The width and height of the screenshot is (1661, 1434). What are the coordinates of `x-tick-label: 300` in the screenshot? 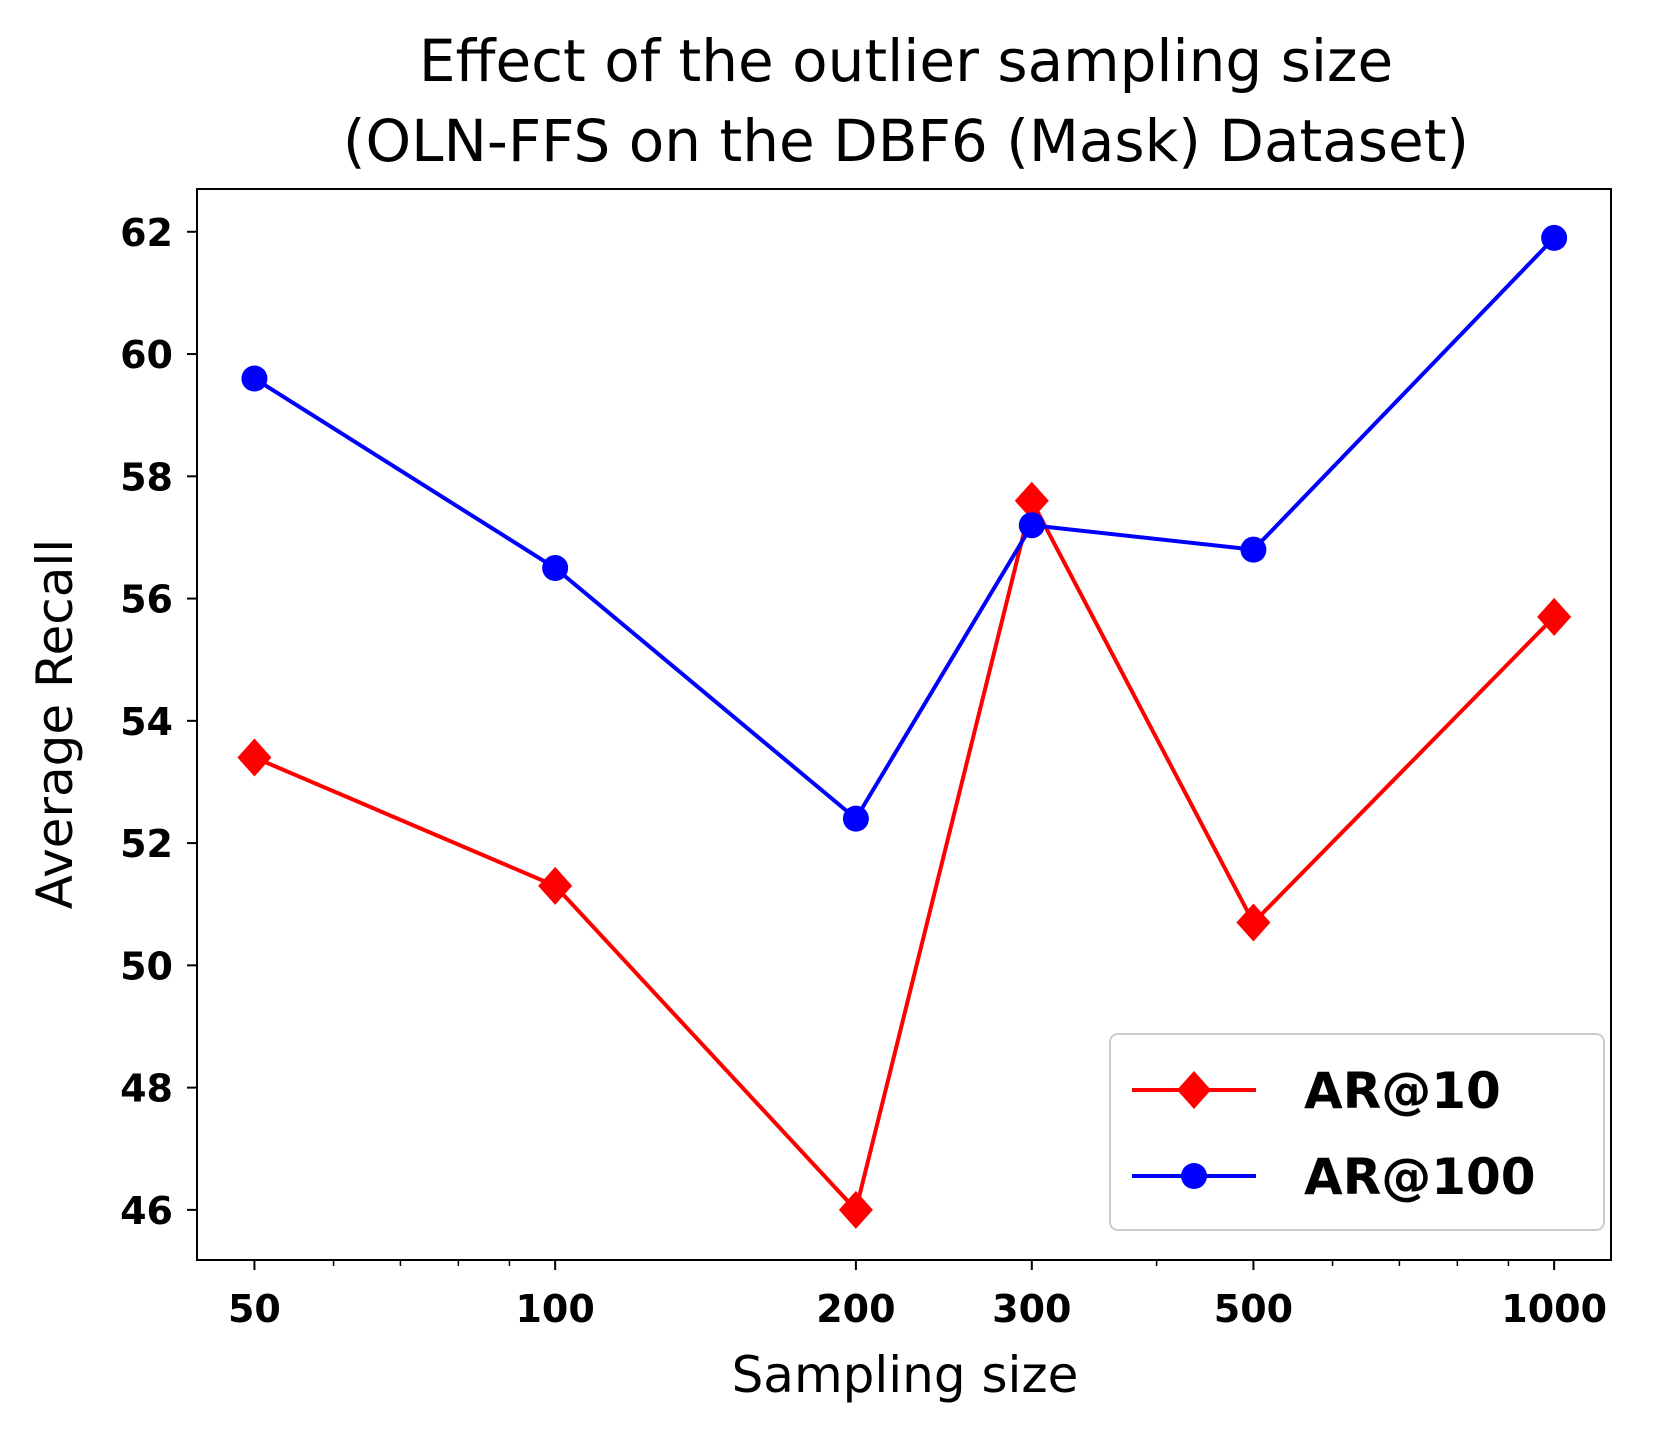 It's located at (1031, 1309).